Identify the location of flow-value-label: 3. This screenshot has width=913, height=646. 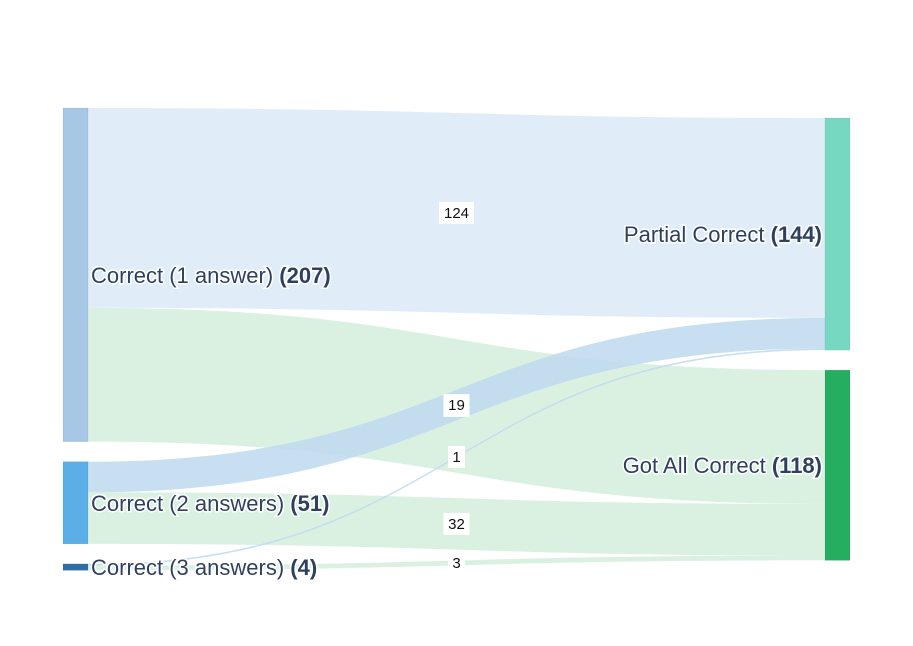
(456, 563).